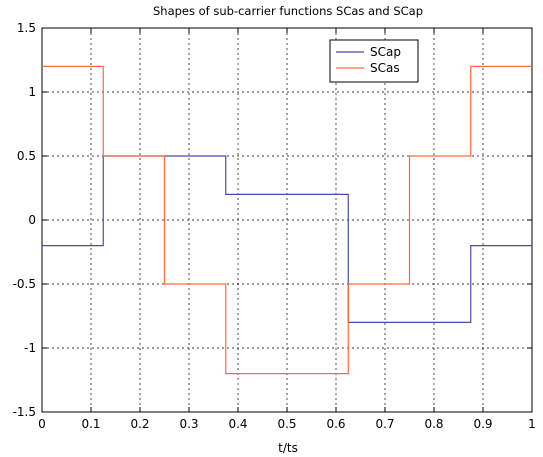 The width and height of the screenshot is (543, 457). Describe the element at coordinates (24, 412) in the screenshot. I see `y-tick-label: -1.5` at that location.